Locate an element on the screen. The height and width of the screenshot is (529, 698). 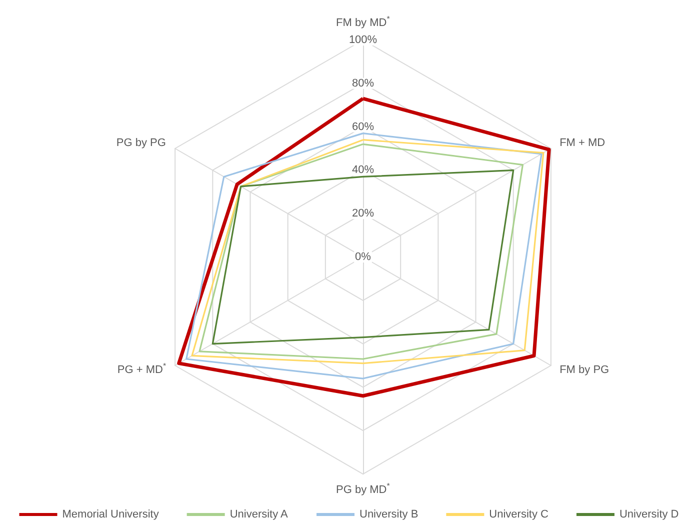
legend-label: University C is located at coordinates (519, 514).